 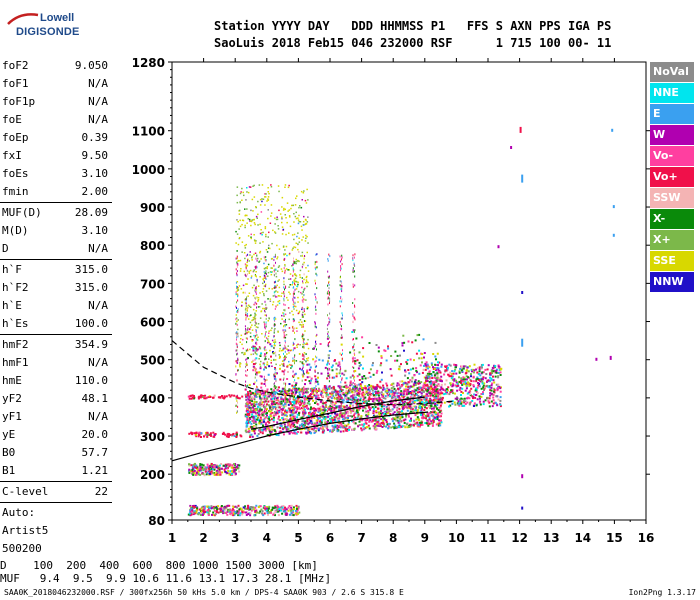 I want to click on param-label: B1, so click(x=9, y=470).